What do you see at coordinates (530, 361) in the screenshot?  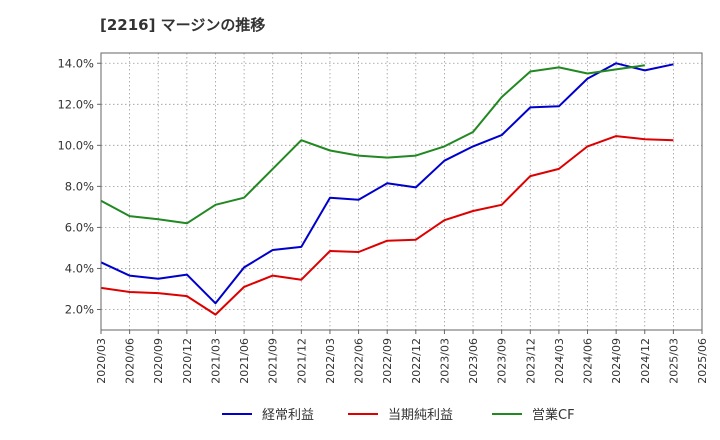 I see `x-tick-label: 2023/12` at bounding box center [530, 361].